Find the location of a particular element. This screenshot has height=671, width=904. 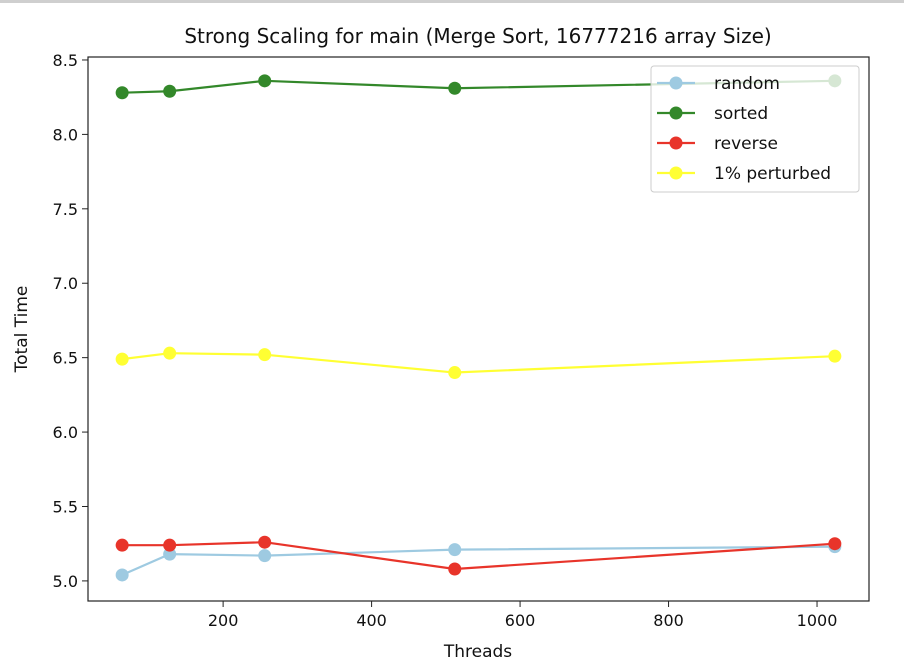

legend-label: 1% perturbed is located at coordinates (772, 174).